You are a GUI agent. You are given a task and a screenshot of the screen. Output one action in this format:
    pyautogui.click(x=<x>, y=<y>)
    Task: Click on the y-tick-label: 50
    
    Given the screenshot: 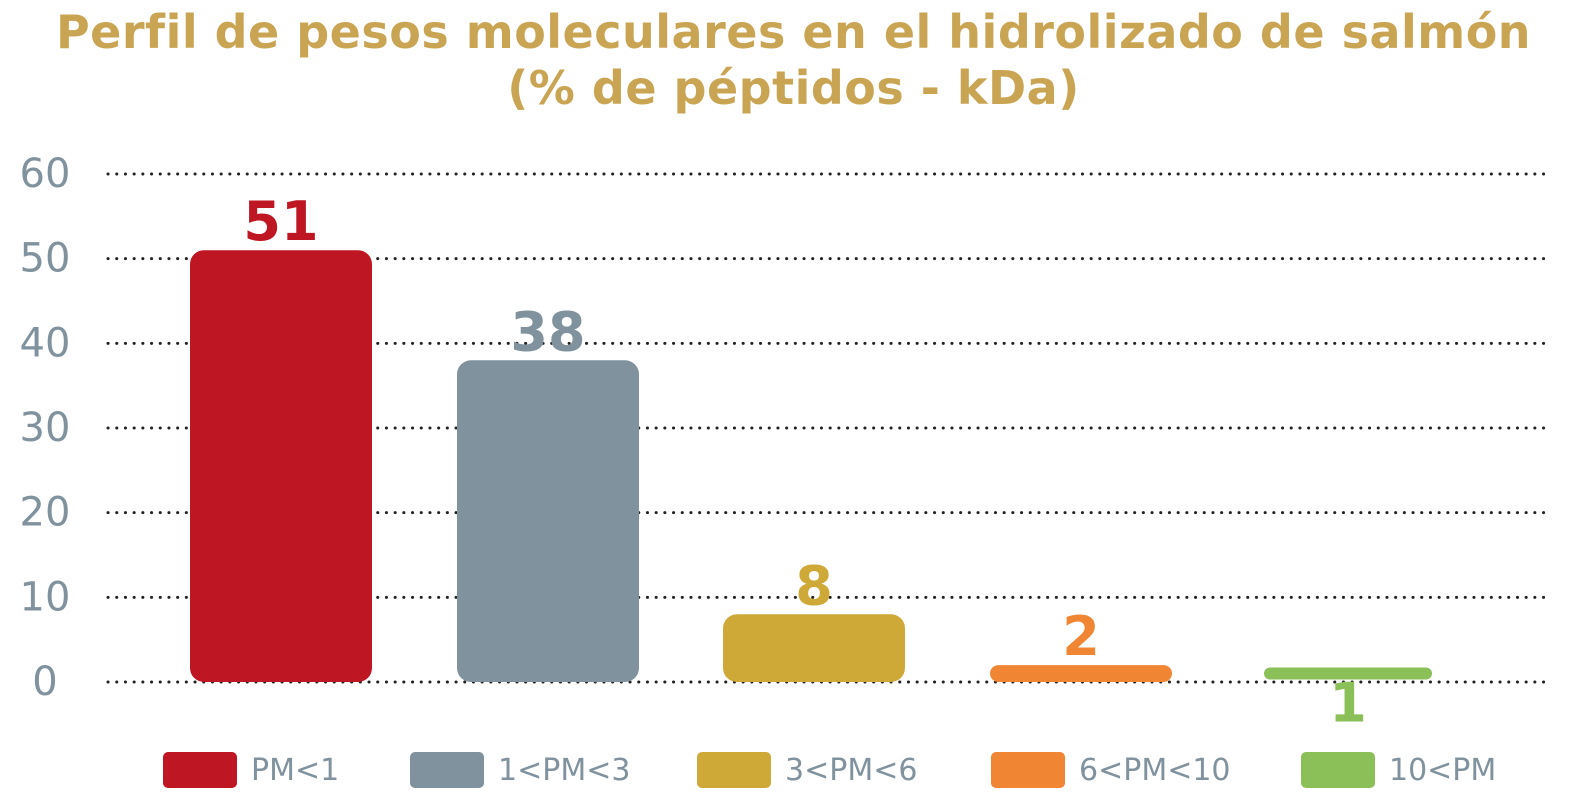 What is the action you would take?
    pyautogui.click(x=45, y=259)
    